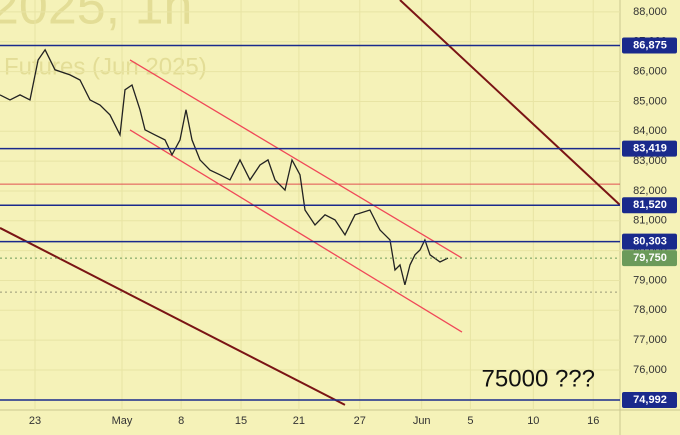  Describe the element at coordinates (650, 161) in the screenshot. I see `y-tick-label: 83,000` at that location.